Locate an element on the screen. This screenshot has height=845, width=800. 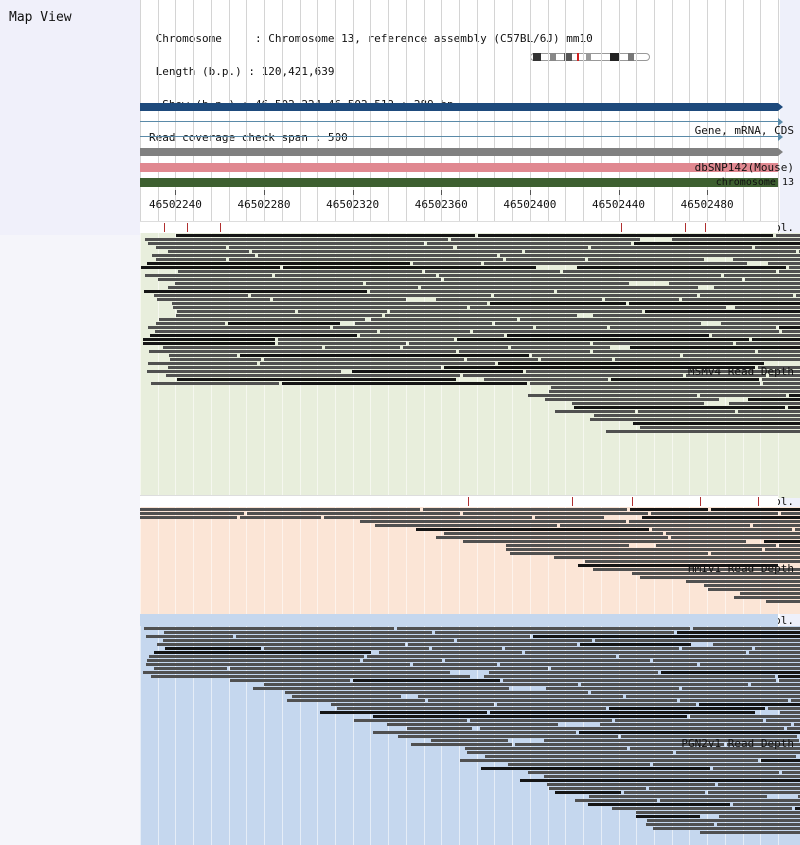
hmi-depth-panel is located at coordinates (470, 560).